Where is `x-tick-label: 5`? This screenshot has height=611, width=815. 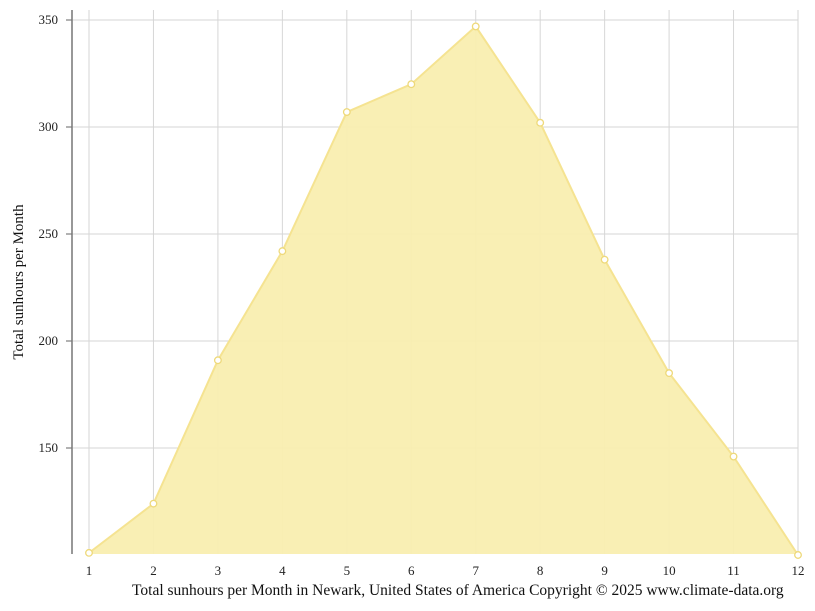
x-tick-label: 5 is located at coordinates (347, 570).